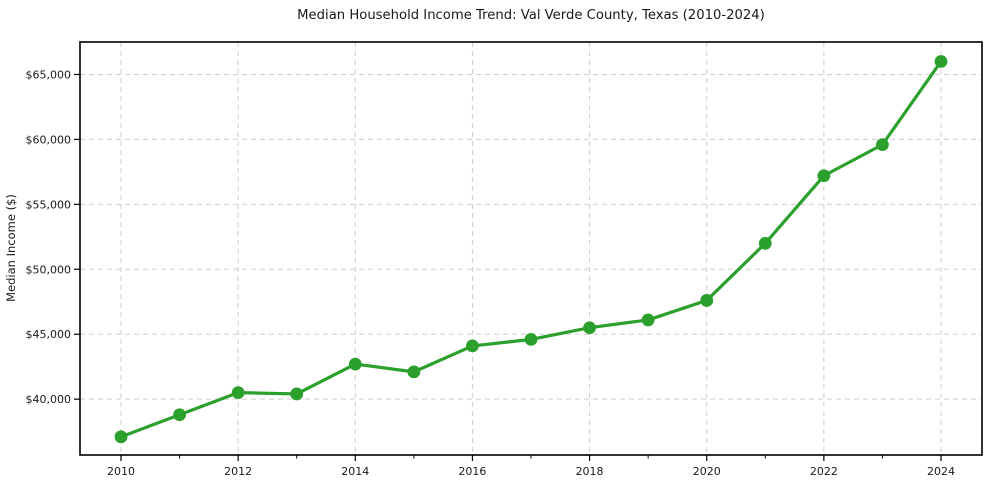  Describe the element at coordinates (11, 248) in the screenshot. I see `y-axis-title: Median Income ($)` at that location.